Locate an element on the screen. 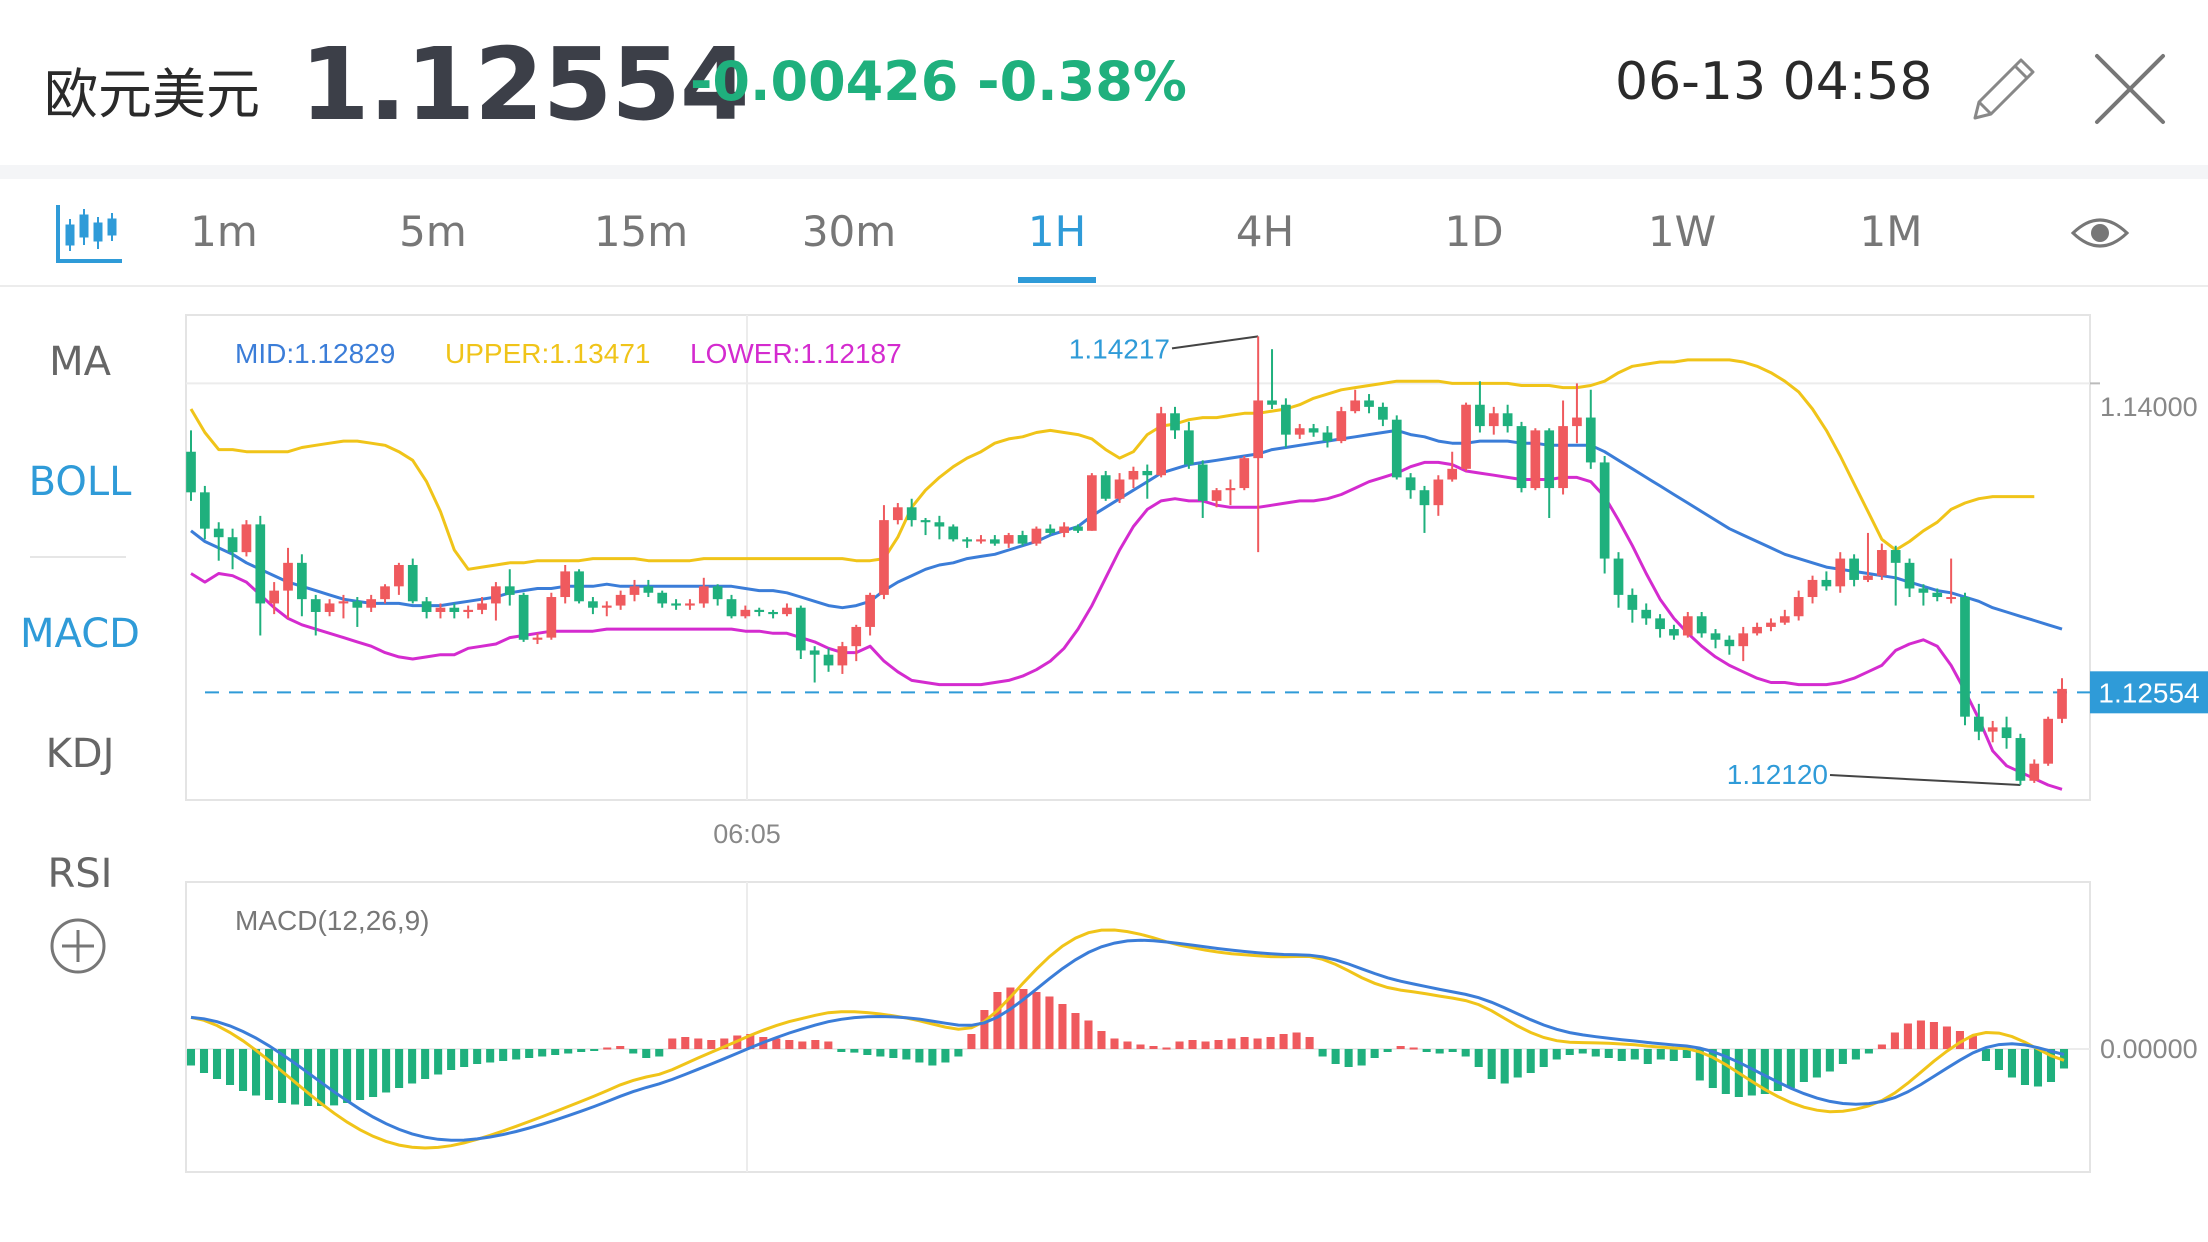 The height and width of the screenshot is (1242, 2208). tab-15m: 15m is located at coordinates (641, 231).